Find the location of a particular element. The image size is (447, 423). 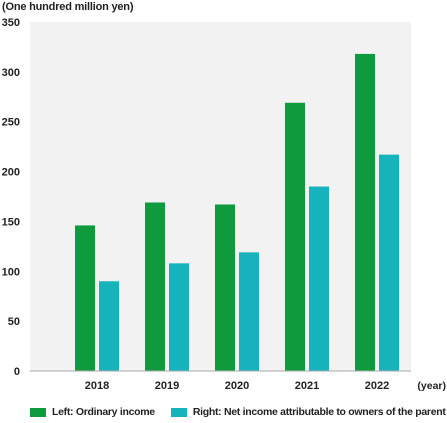

bar-net-income-2019 is located at coordinates (179, 317).